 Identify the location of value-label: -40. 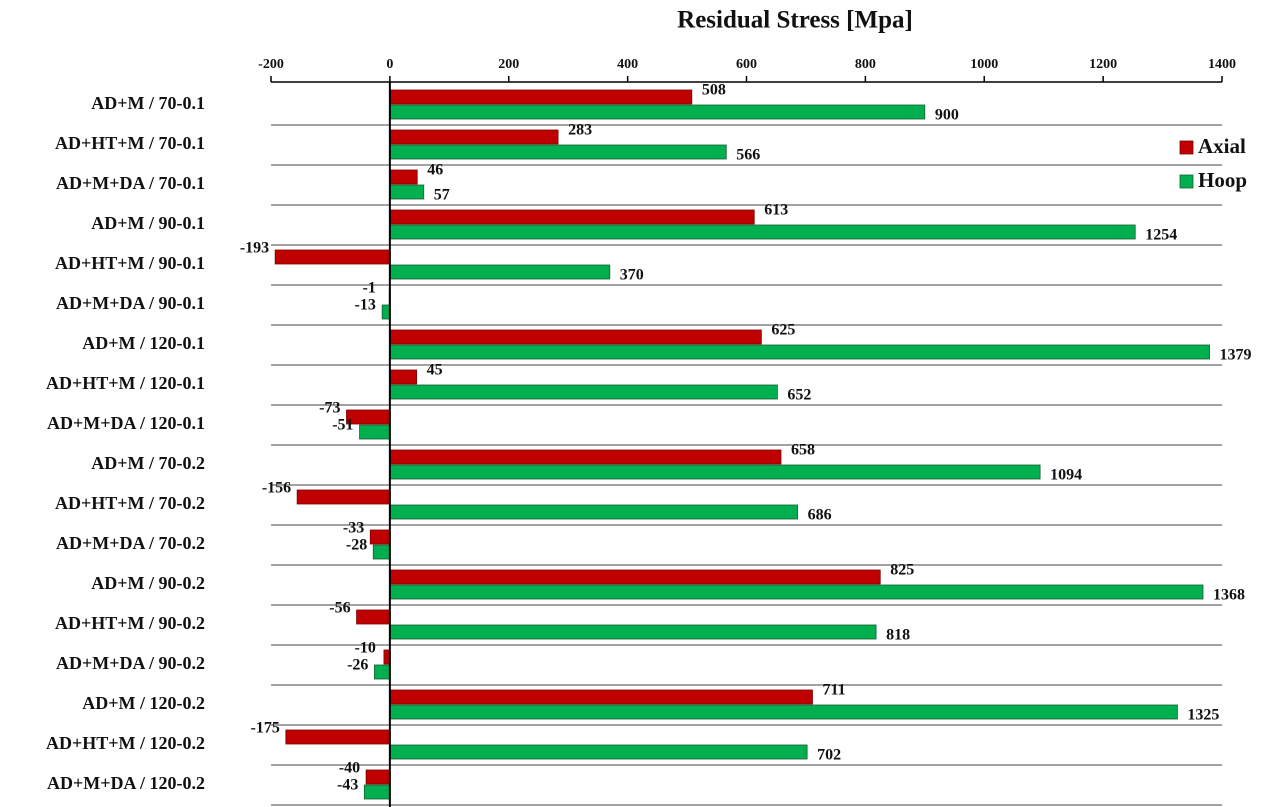
(349, 768).